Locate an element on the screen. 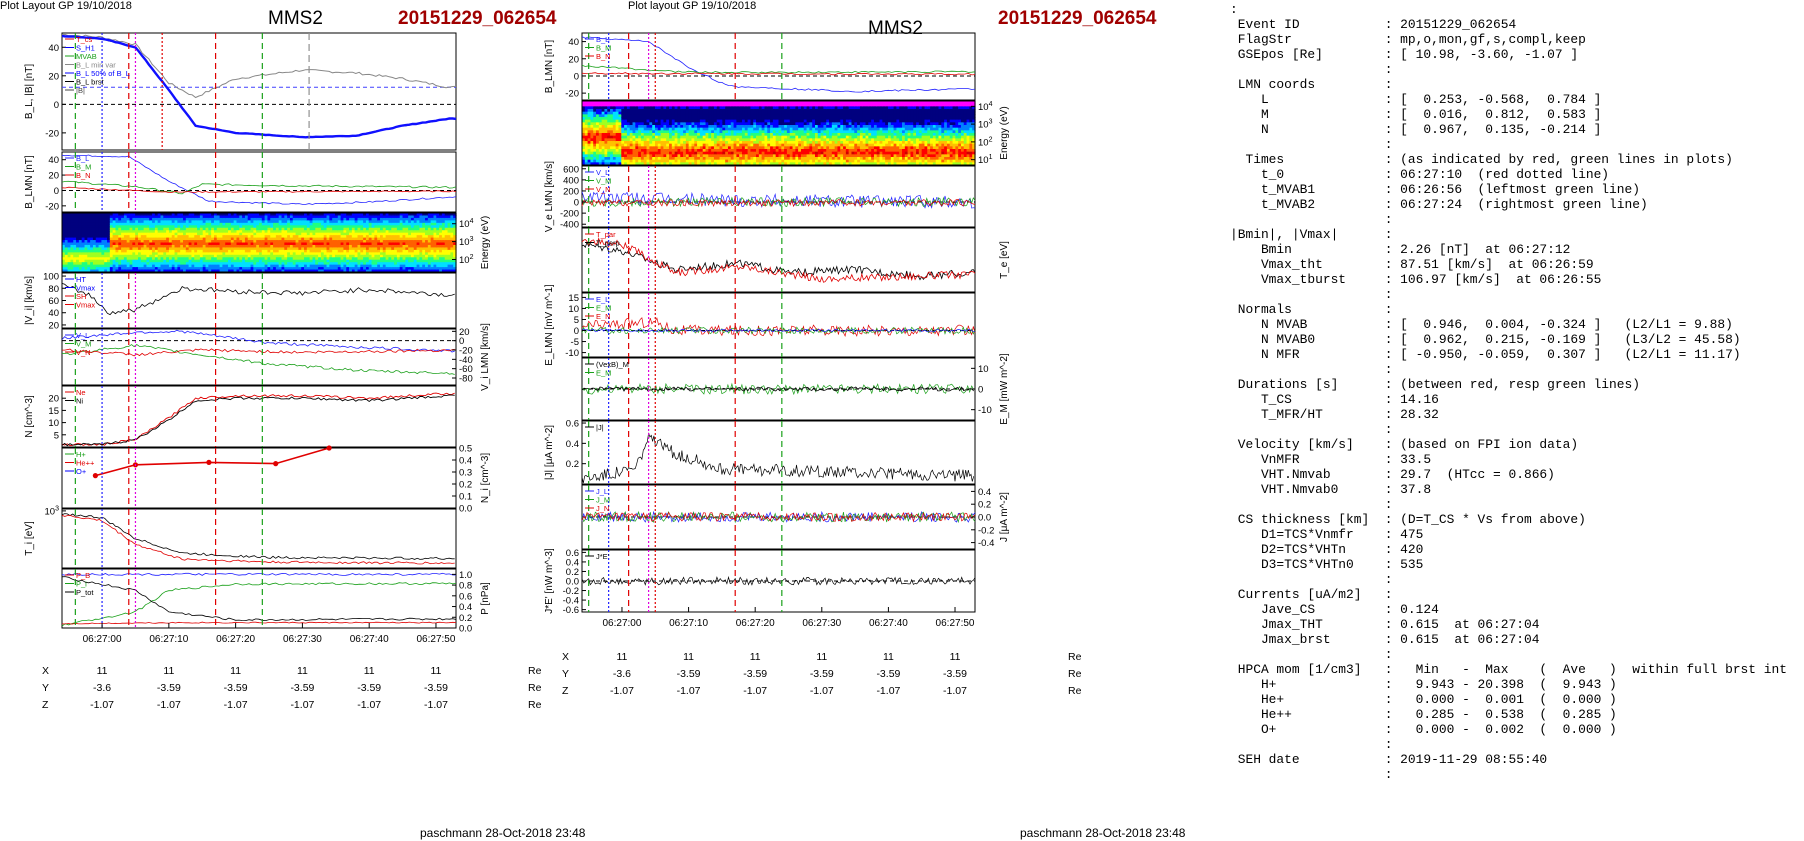 The width and height of the screenshot is (1804, 841). y-tick-label: 0 is located at coordinates (576, 76).